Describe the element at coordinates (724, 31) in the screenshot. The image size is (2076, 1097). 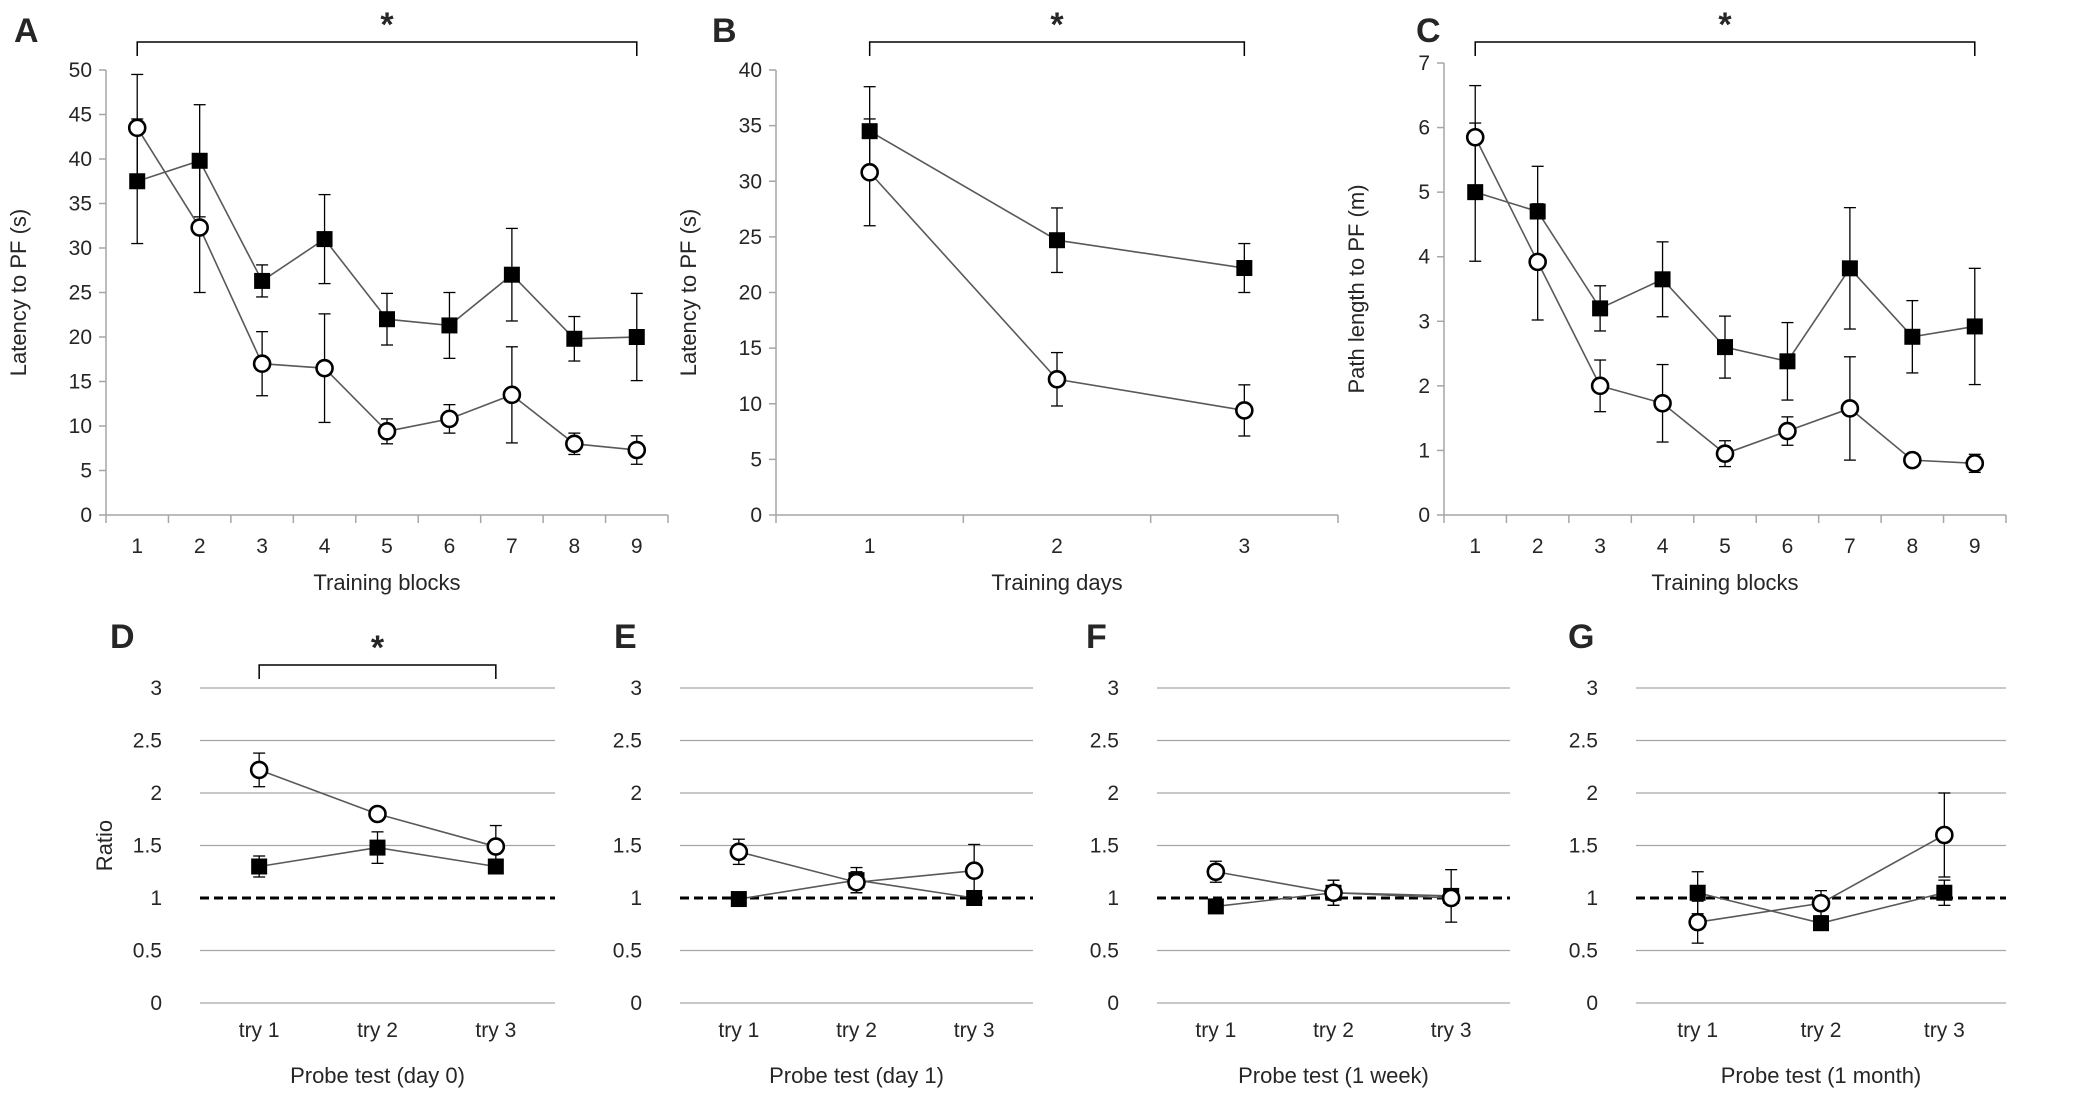
I see `panel-letter: B` at that location.